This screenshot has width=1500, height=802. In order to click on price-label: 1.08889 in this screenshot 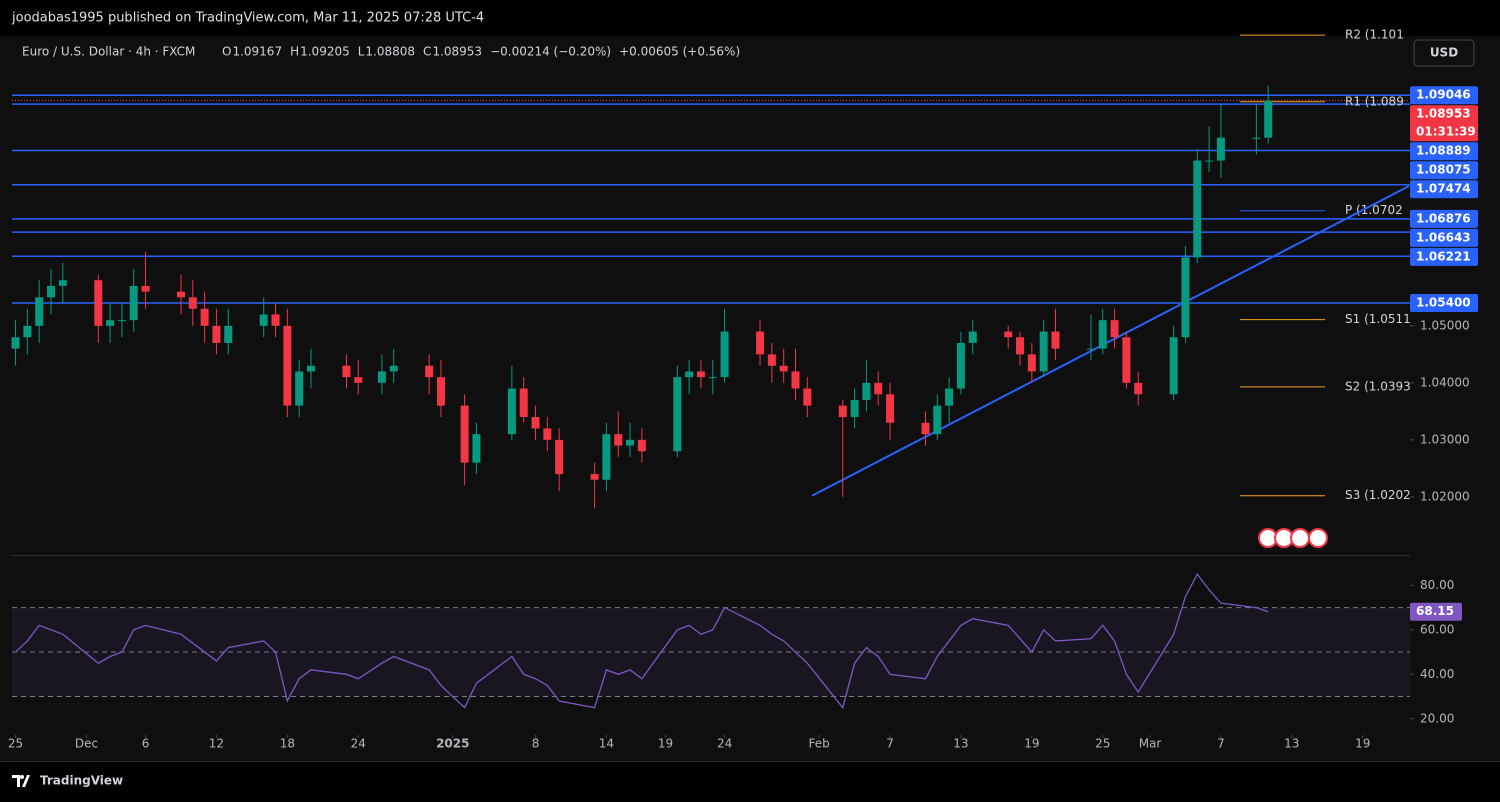, I will do `click(1443, 151)`.